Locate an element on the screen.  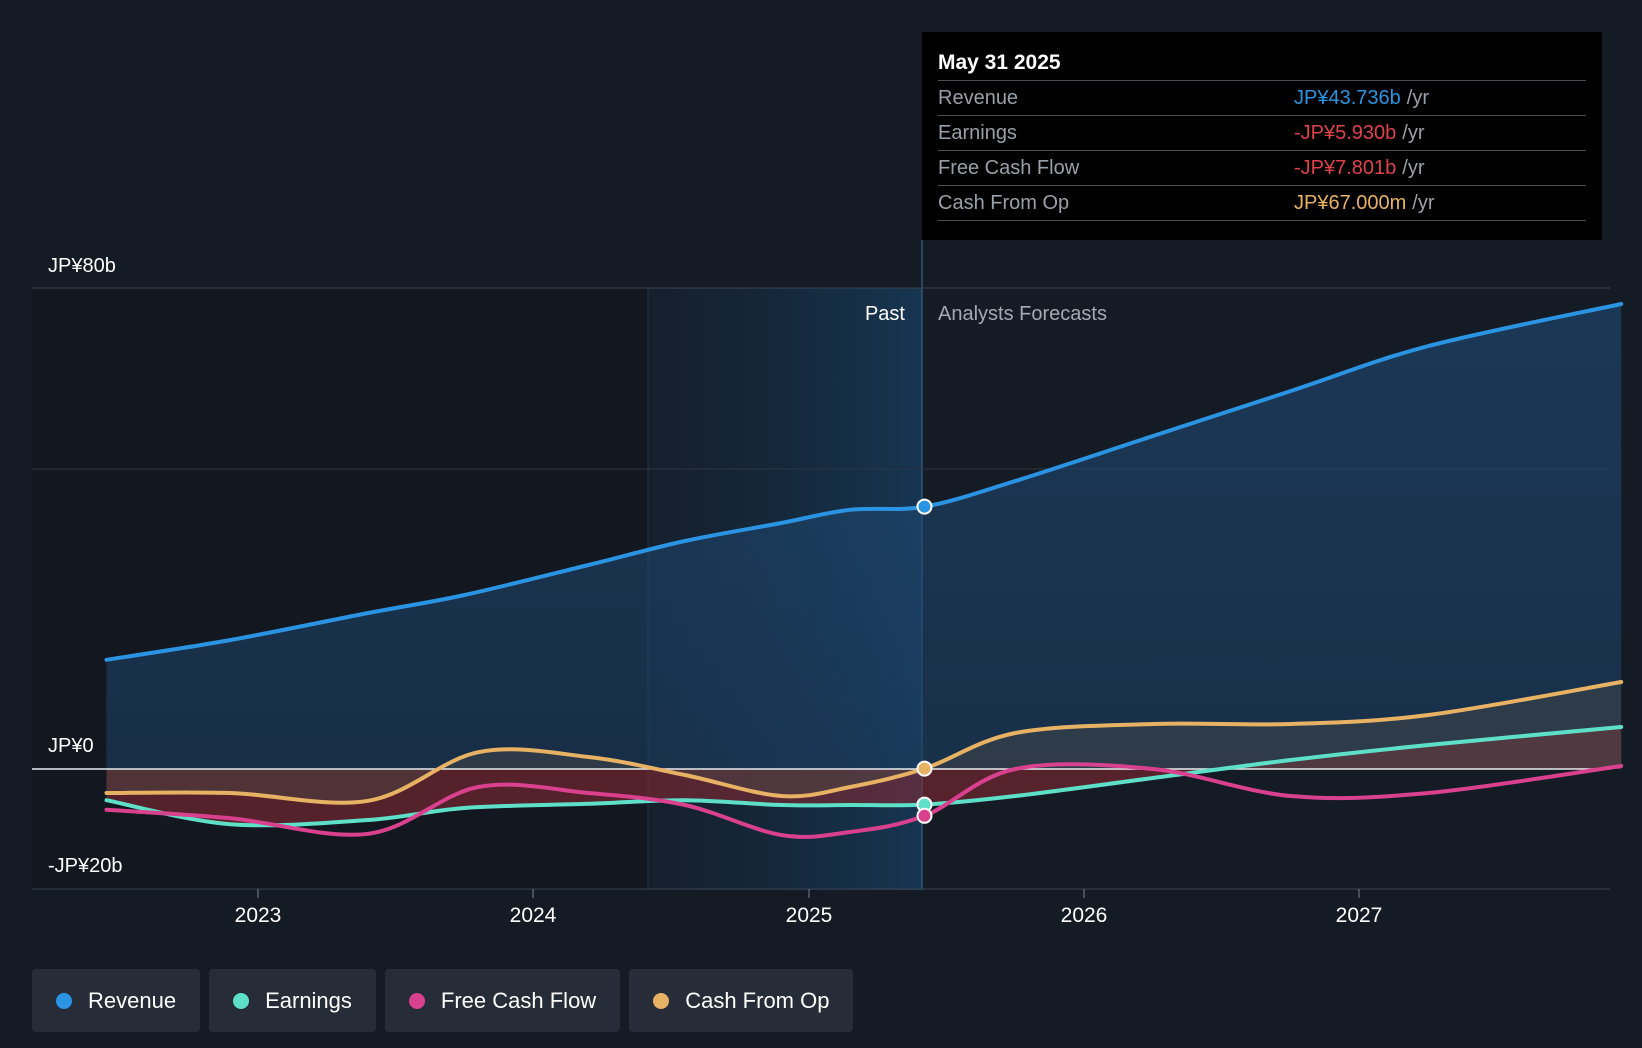
tooltip-value: JP¥43.736b is located at coordinates (1347, 98).